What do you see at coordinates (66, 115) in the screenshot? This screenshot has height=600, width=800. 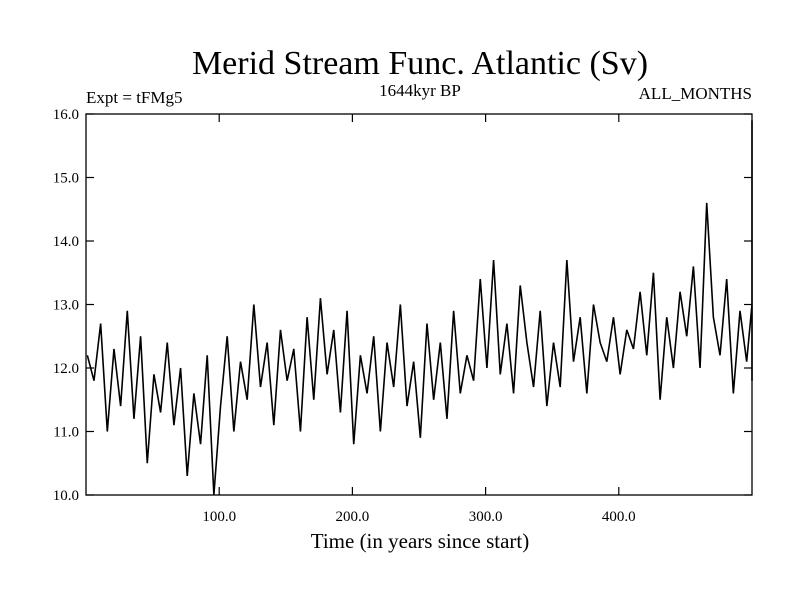 I see `y-tick-label: 16.0` at bounding box center [66, 115].